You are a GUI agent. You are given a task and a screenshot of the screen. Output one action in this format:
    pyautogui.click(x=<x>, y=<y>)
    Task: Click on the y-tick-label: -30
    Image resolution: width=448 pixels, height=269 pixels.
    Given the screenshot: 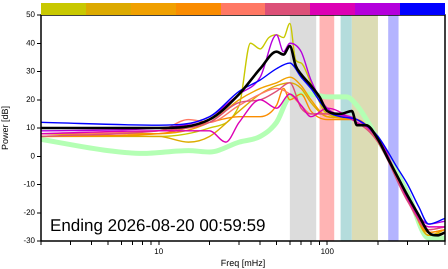 What is the action you would take?
    pyautogui.click(x=29, y=241)
    